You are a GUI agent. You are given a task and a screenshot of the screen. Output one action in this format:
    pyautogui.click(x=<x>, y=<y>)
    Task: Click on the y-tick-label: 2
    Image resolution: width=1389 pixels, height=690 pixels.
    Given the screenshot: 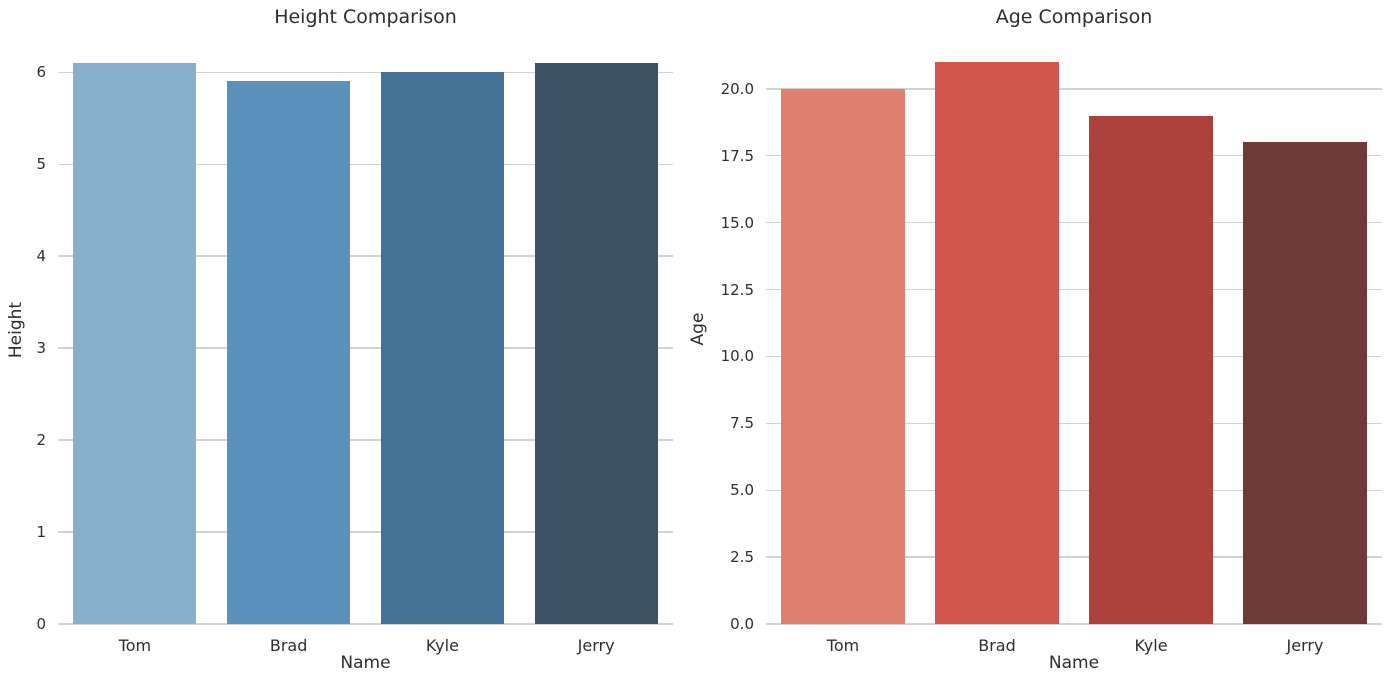 What is the action you would take?
    pyautogui.click(x=41, y=440)
    